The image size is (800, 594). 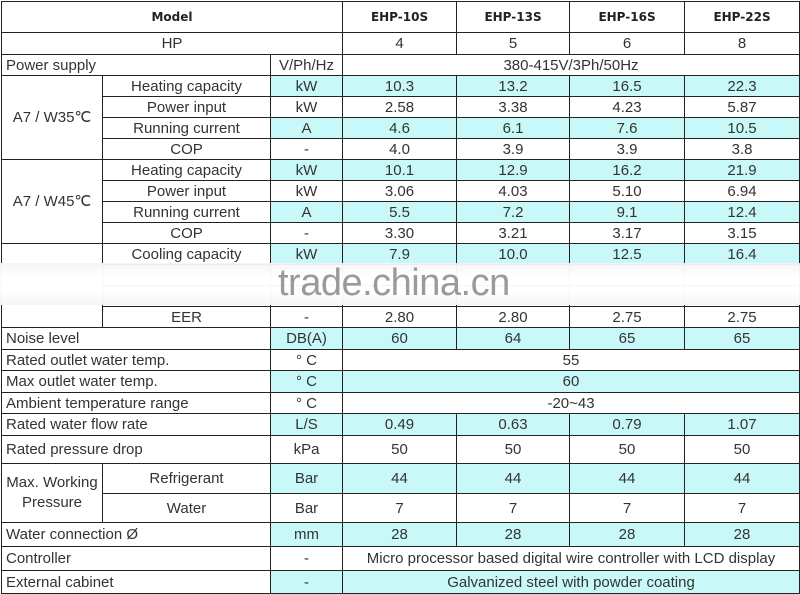 I want to click on spec-label: Refrigerant, so click(x=186, y=478).